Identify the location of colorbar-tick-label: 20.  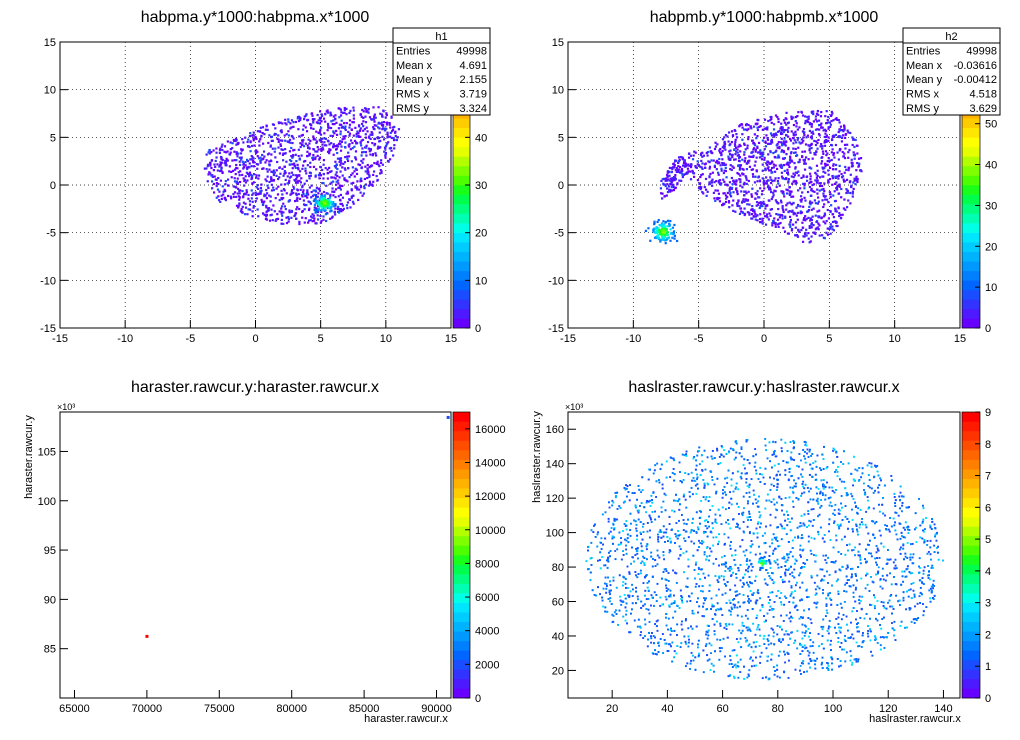
(481, 234).